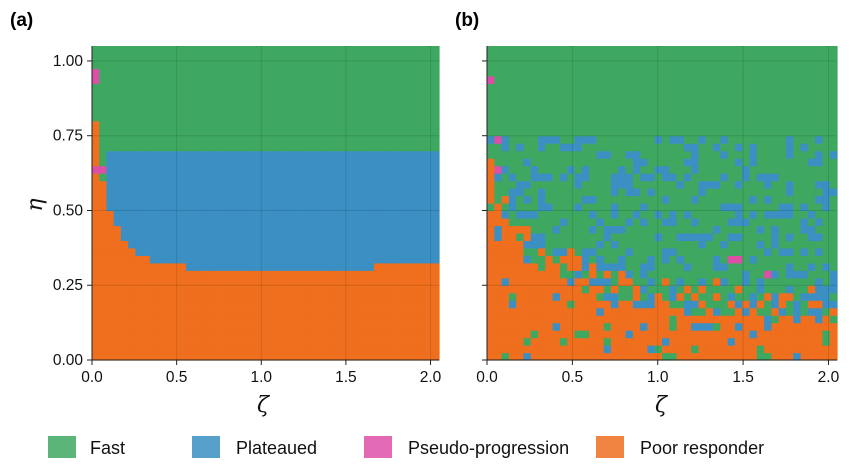 The image size is (850, 466). I want to click on legend-swatch-plateaued, so click(206, 447).